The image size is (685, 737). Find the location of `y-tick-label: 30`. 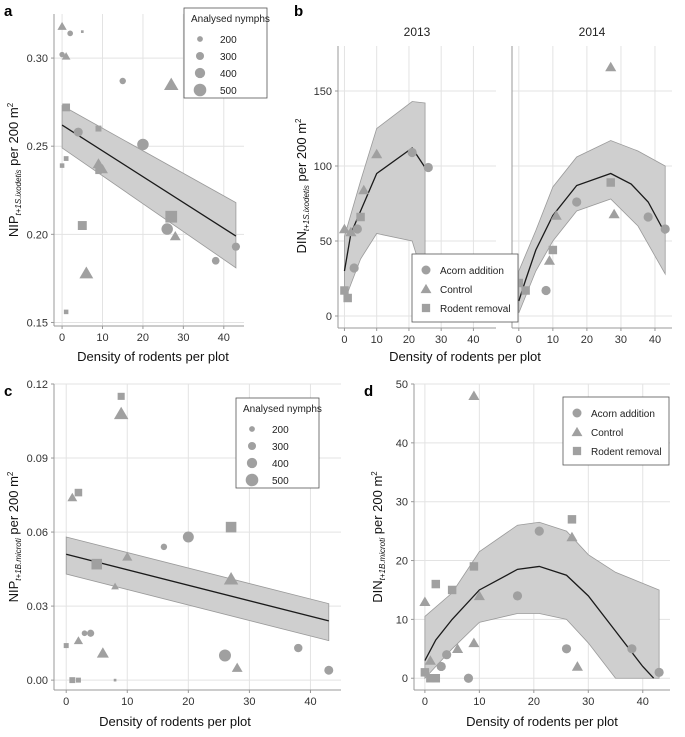

y-tick-label: 30 is located at coordinates (402, 503).